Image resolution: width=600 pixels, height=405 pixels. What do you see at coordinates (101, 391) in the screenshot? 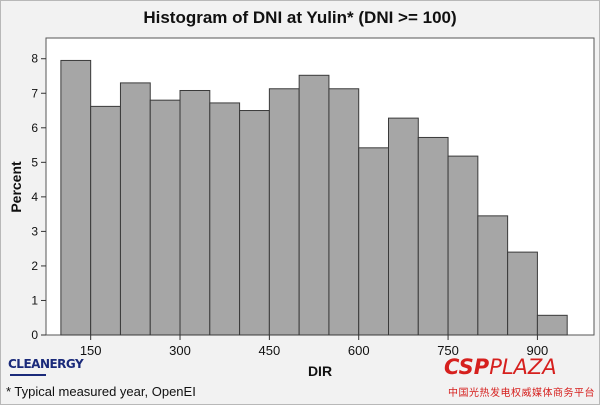
I see `footnote: * Typical measured year, OpenEI` at bounding box center [101, 391].